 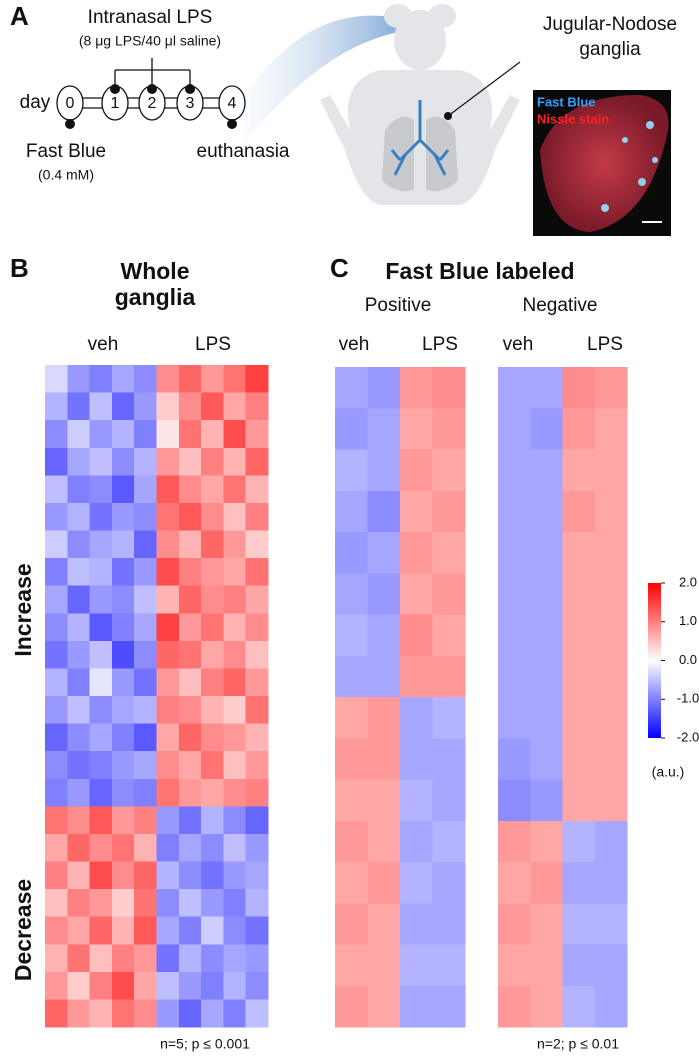 I want to click on colorbar-tick-label: 2.0, so click(x=688, y=581).